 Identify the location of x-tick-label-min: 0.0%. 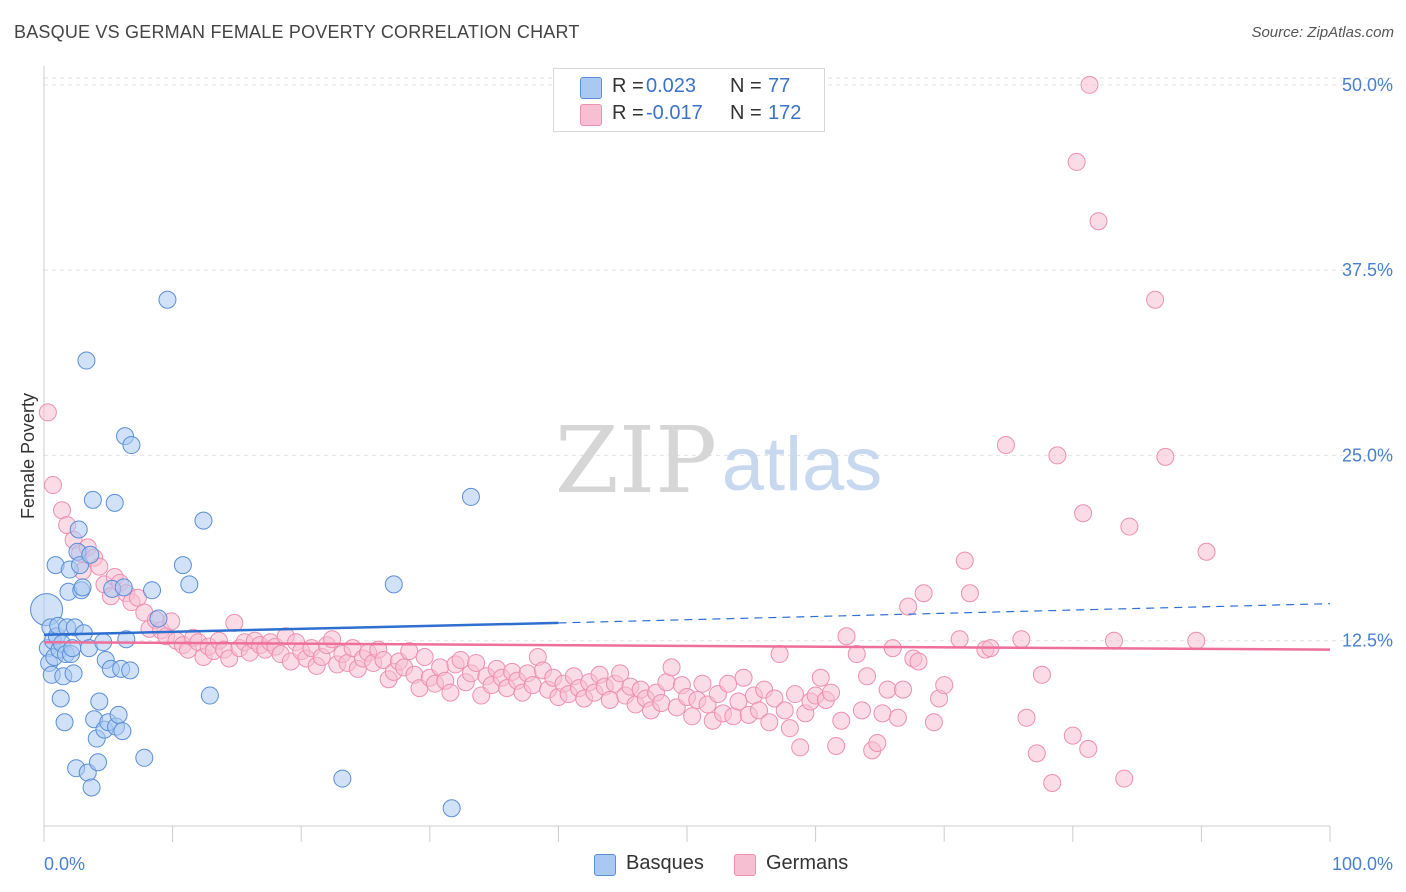
(64, 864).